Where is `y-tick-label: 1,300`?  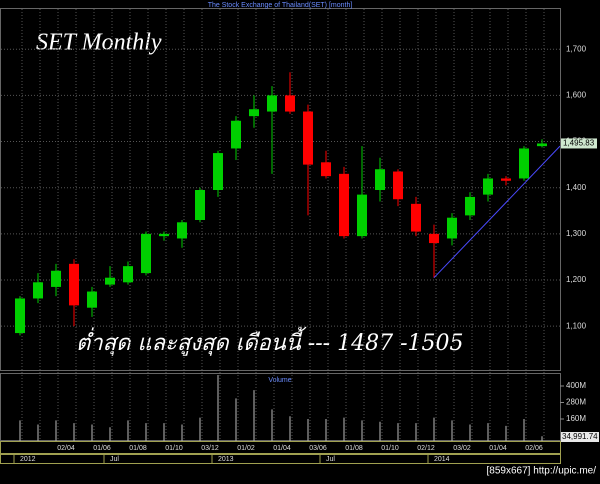
y-tick-label: 1,300 is located at coordinates (576, 233).